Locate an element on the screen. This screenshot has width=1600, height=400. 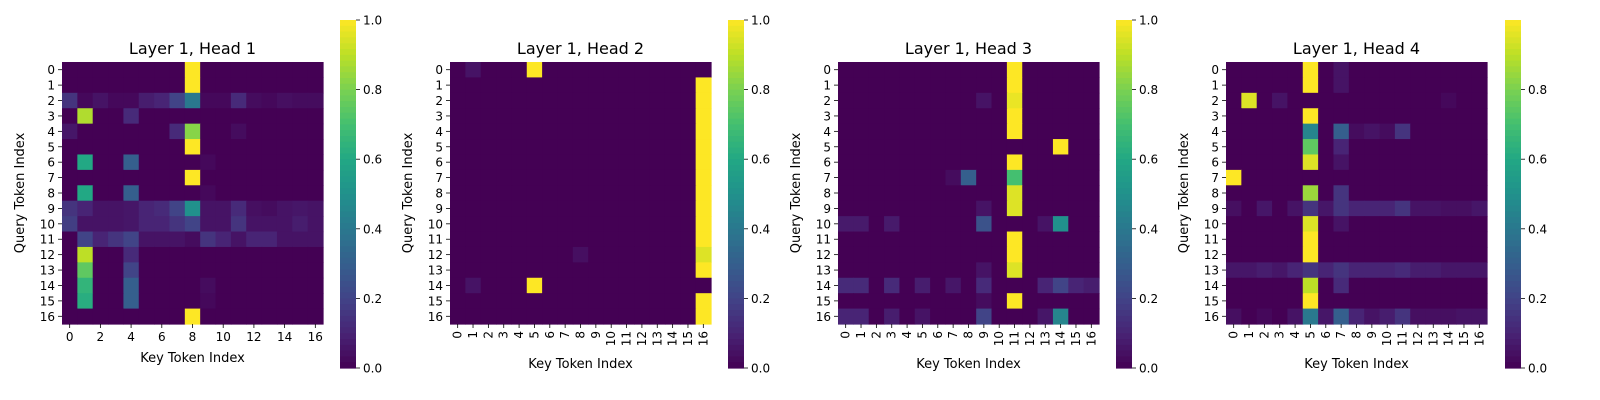
x-tick-label: 7 is located at coordinates (953, 335).